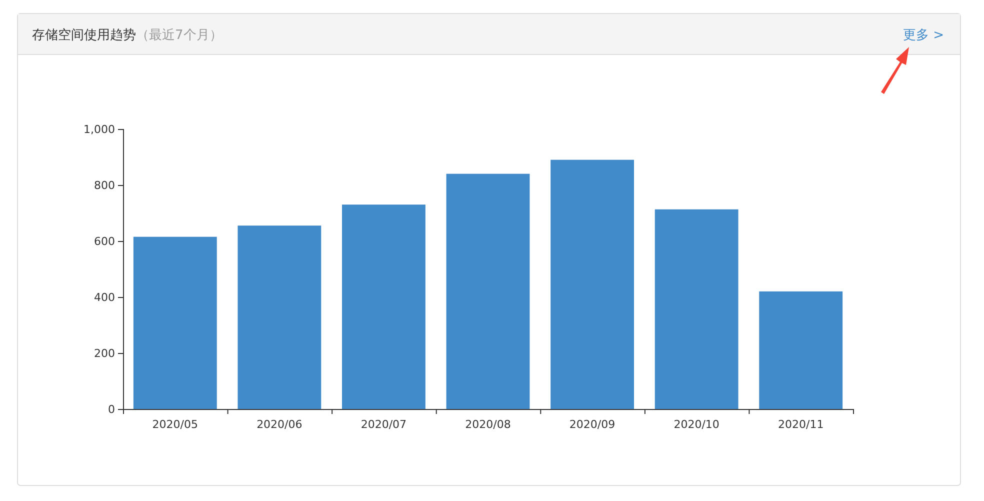 The image size is (984, 501). What do you see at coordinates (104, 353) in the screenshot?
I see `y-tick-label: 200` at bounding box center [104, 353].